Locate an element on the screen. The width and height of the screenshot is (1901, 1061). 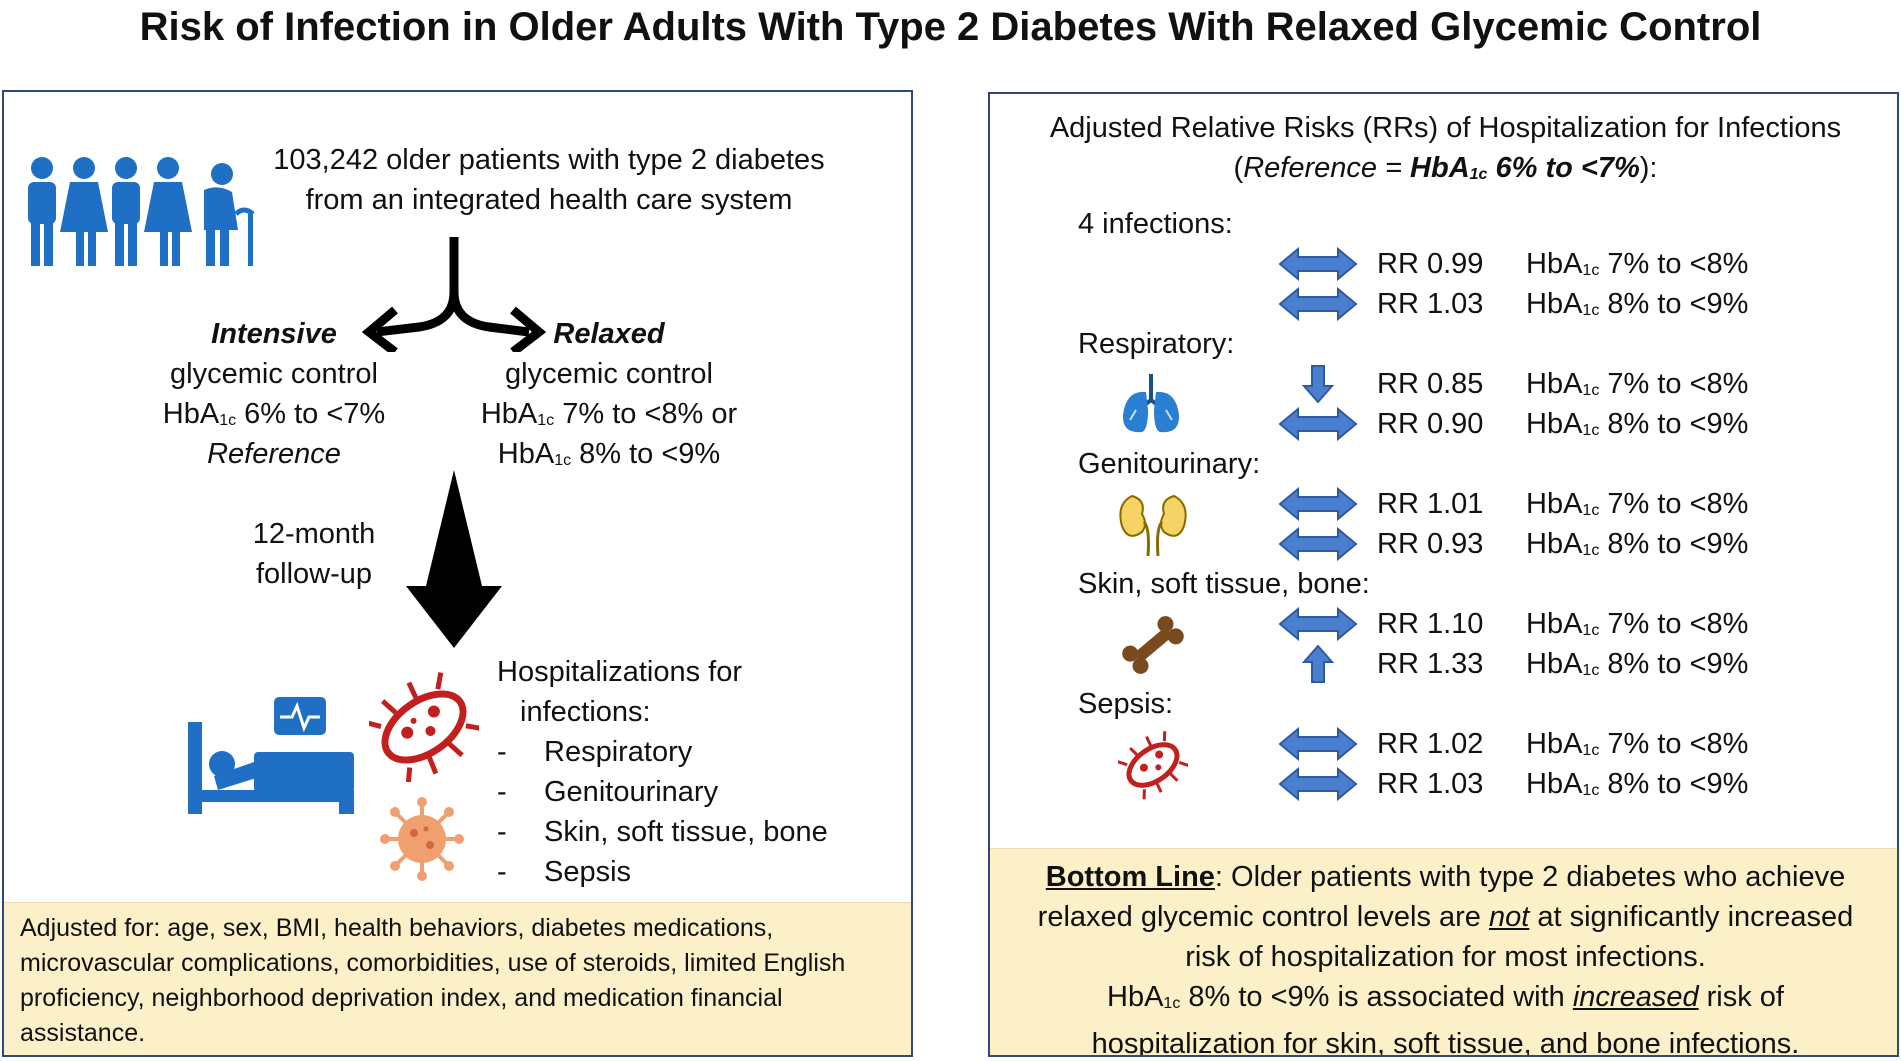
followup-line-2: follow-up is located at coordinates (314, 574).